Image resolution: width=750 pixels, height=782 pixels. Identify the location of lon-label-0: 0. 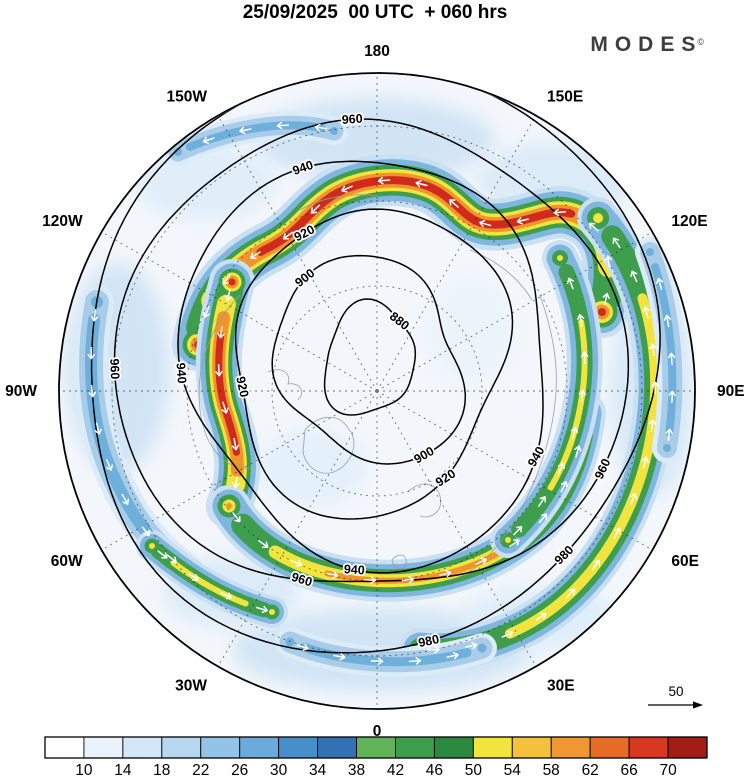
(377, 731).